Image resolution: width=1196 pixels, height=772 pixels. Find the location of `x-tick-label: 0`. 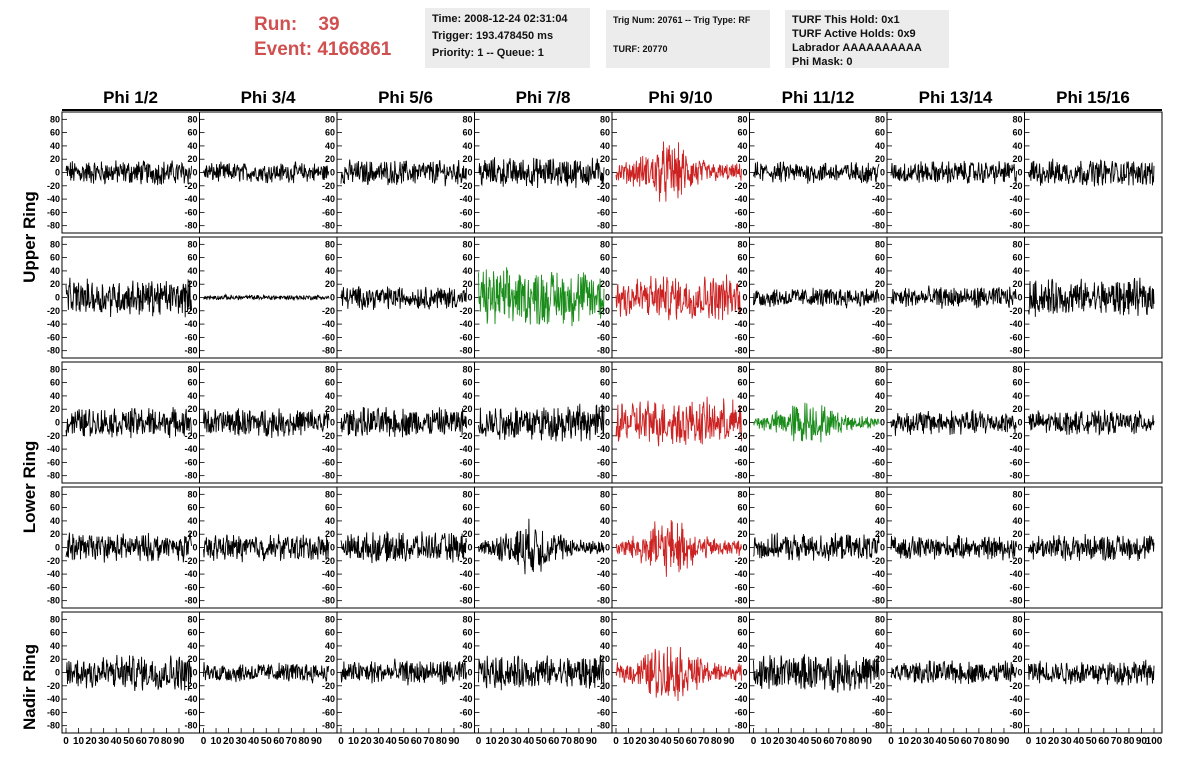

x-tick-label: 0 is located at coordinates (754, 741).